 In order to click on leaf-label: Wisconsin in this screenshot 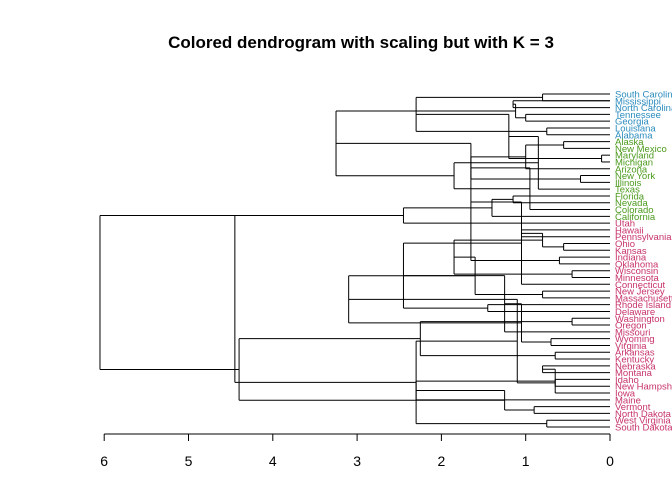, I will do `click(636, 271)`.